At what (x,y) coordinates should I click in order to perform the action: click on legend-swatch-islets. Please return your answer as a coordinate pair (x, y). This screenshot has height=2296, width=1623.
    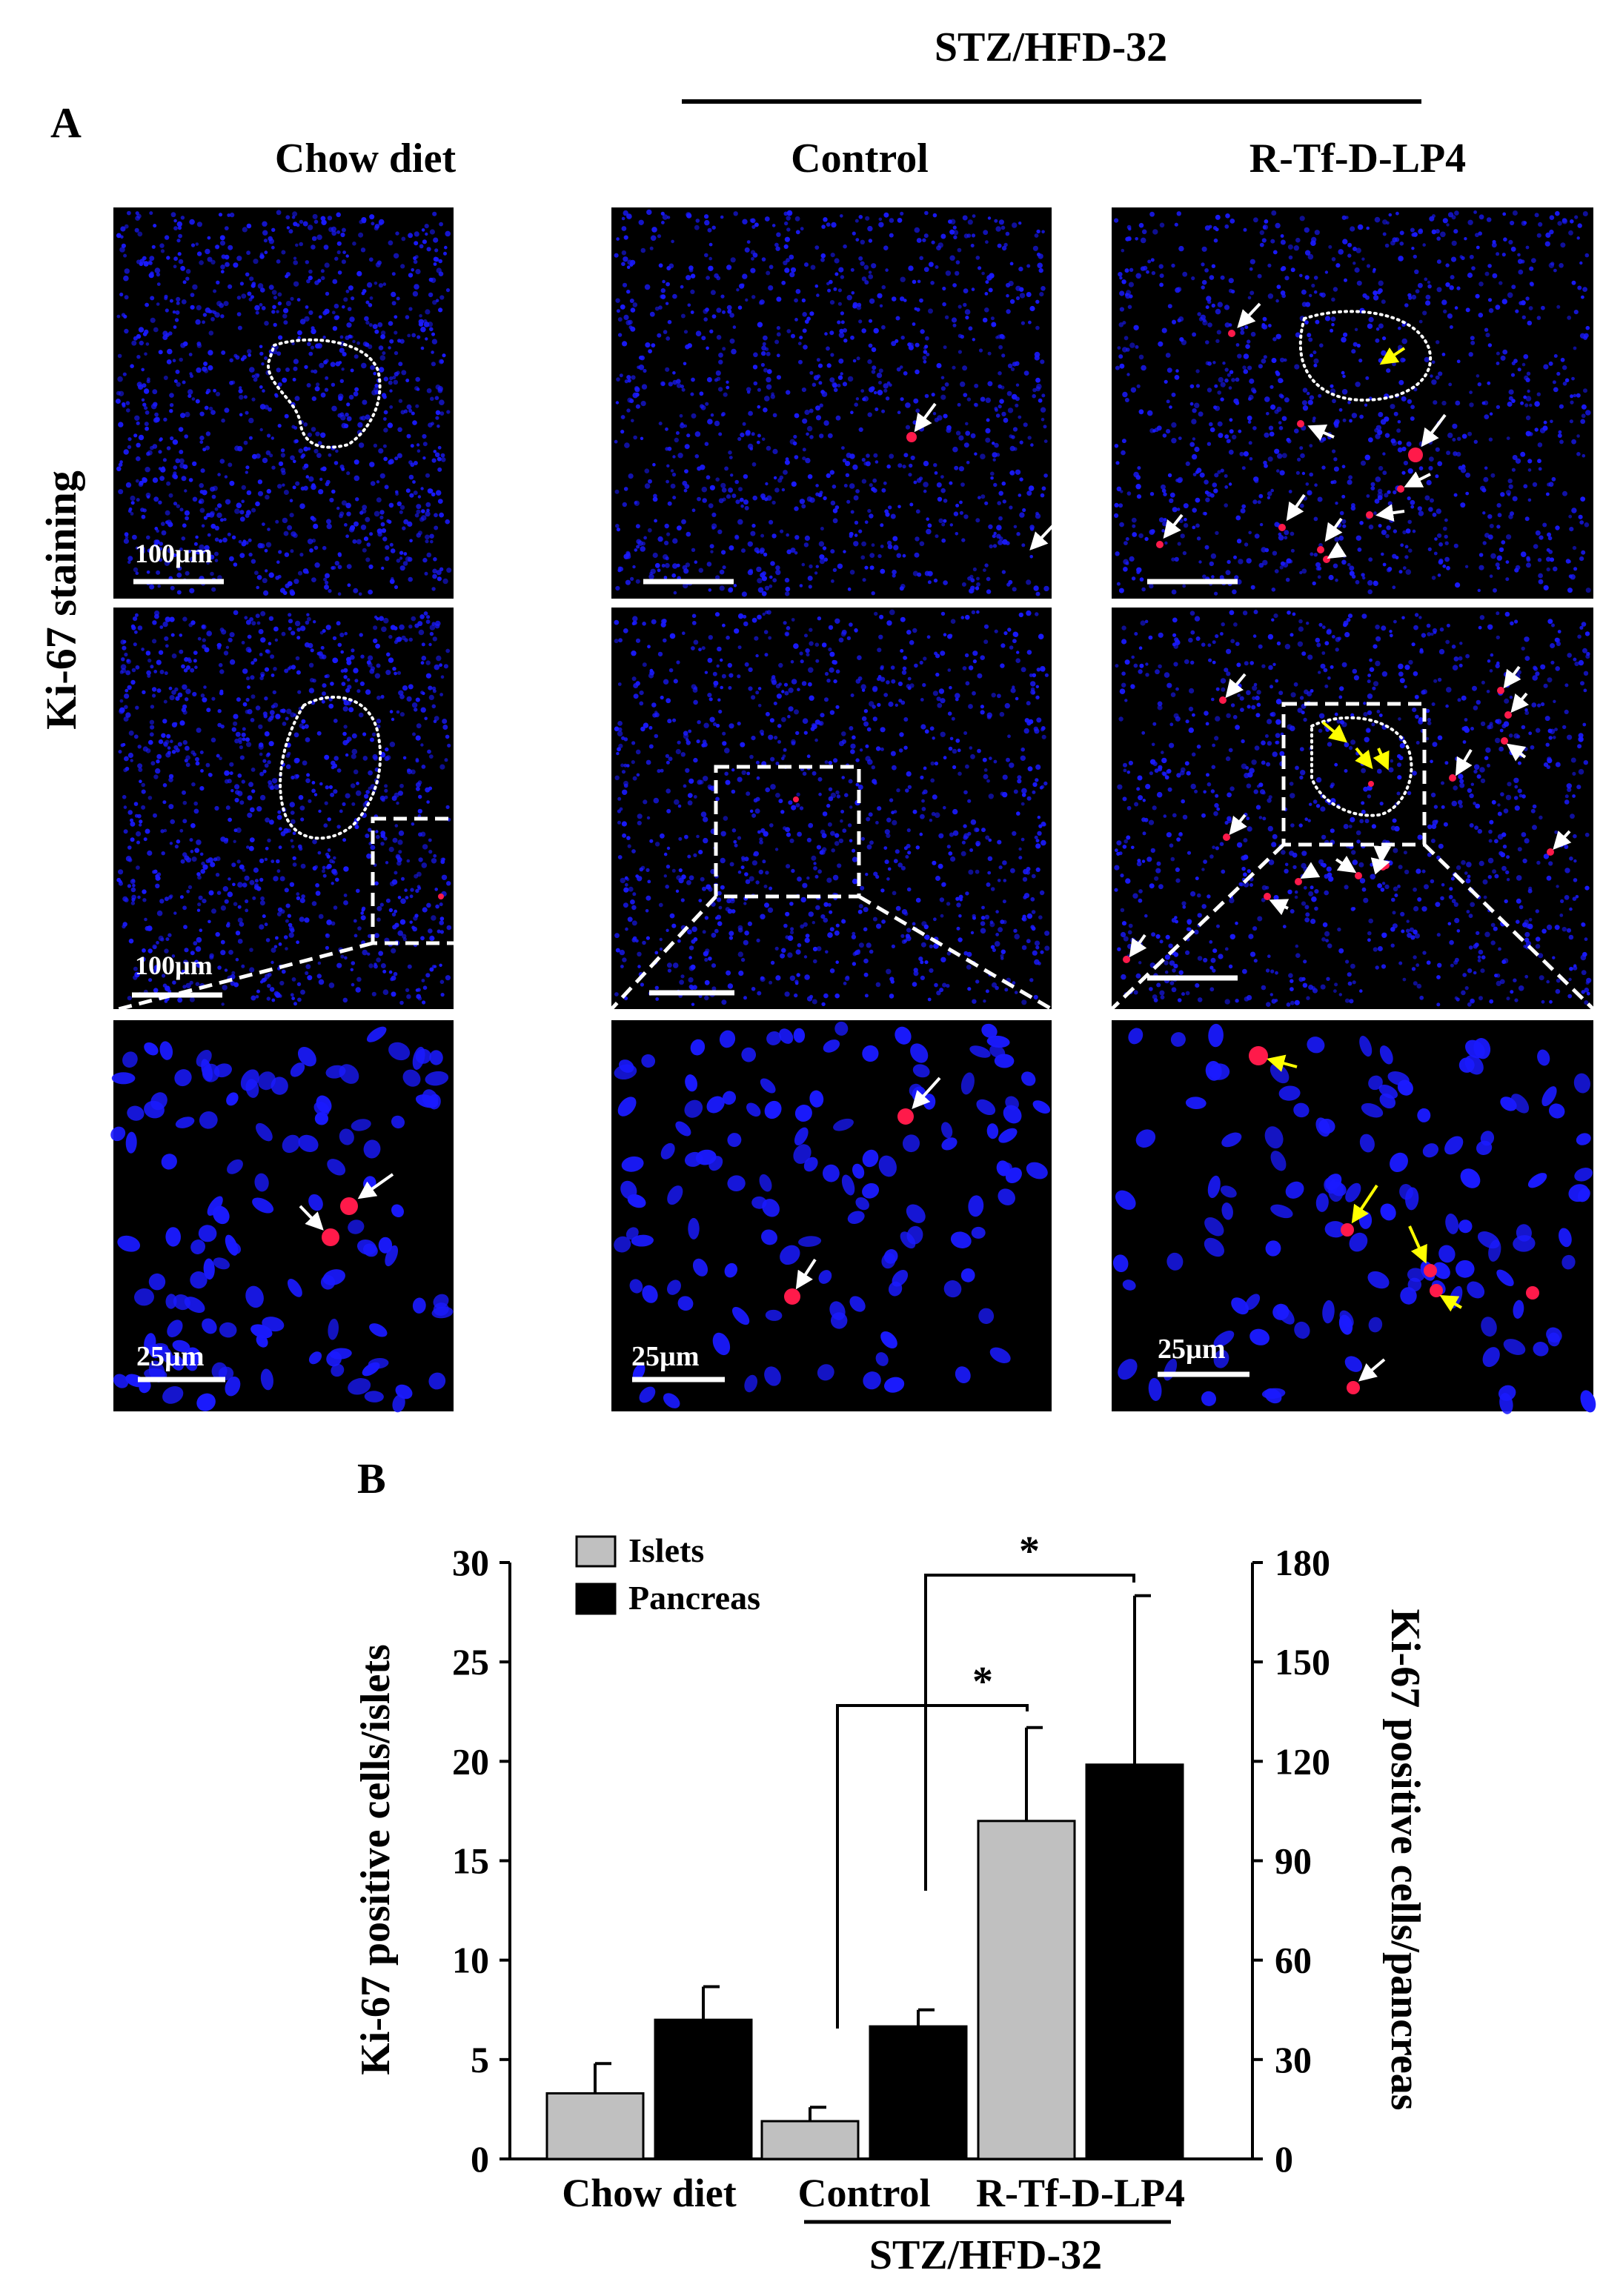
    Looking at the image, I should click on (596, 1552).